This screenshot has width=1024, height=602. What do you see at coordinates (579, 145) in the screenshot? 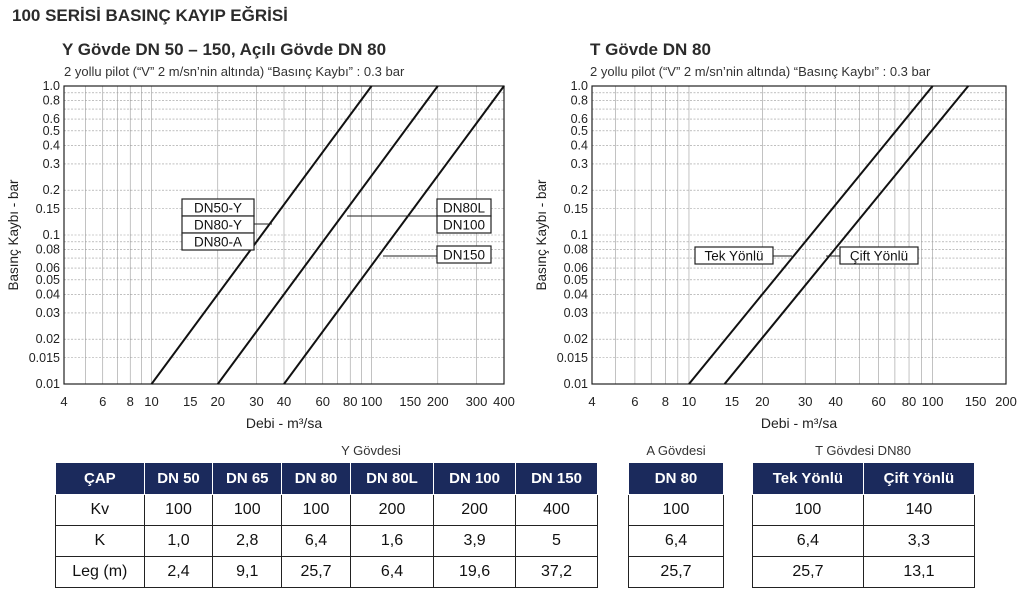
I see `y-tick-label: 0.4` at bounding box center [579, 145].